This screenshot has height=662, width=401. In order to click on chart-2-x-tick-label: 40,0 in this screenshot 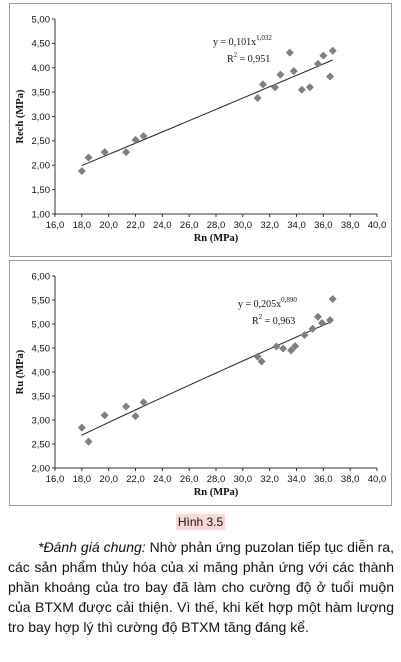, I will do `click(377, 479)`.